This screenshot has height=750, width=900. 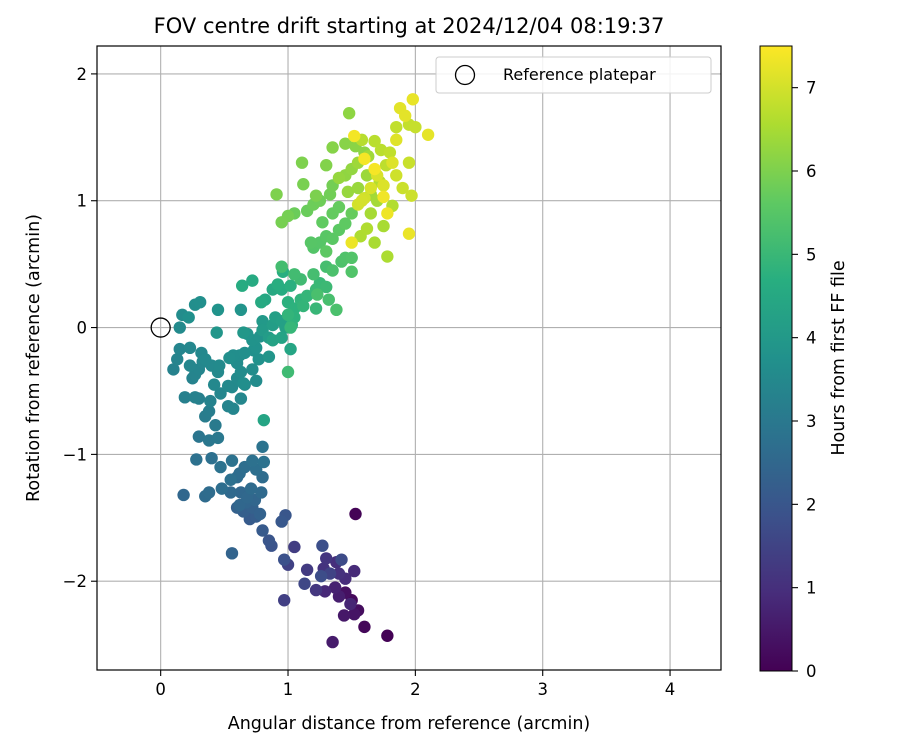 I want to click on y-axis-ticks: −2 −1 0 1 2, so click(x=80, y=328).